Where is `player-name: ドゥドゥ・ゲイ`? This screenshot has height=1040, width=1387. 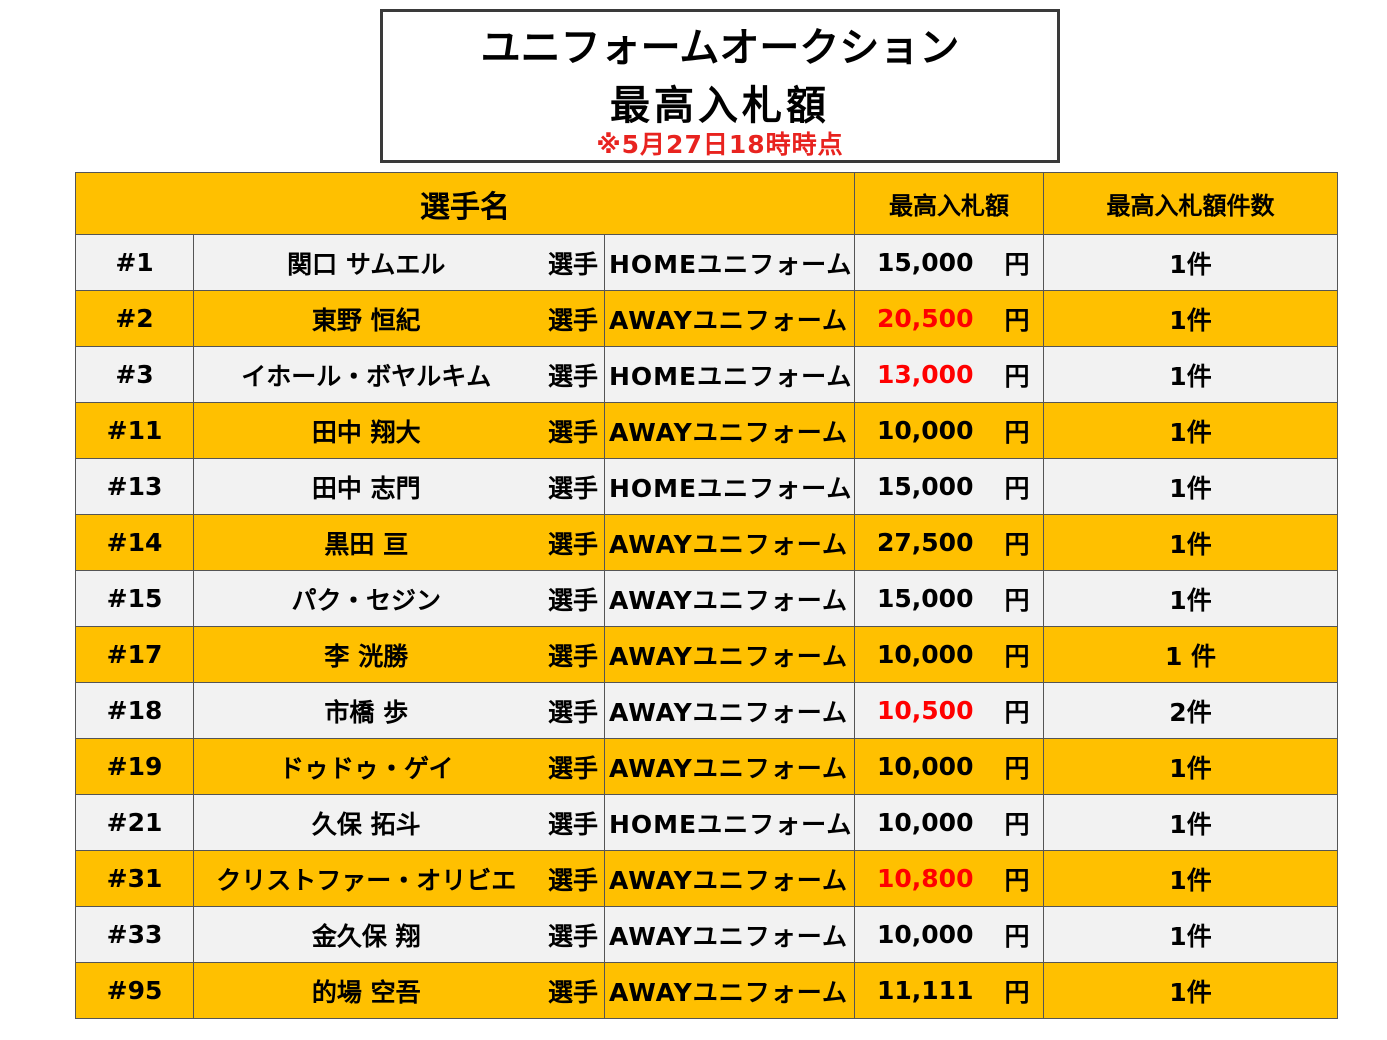
player-name: ドゥドゥ・ゲイ is located at coordinates (366, 766).